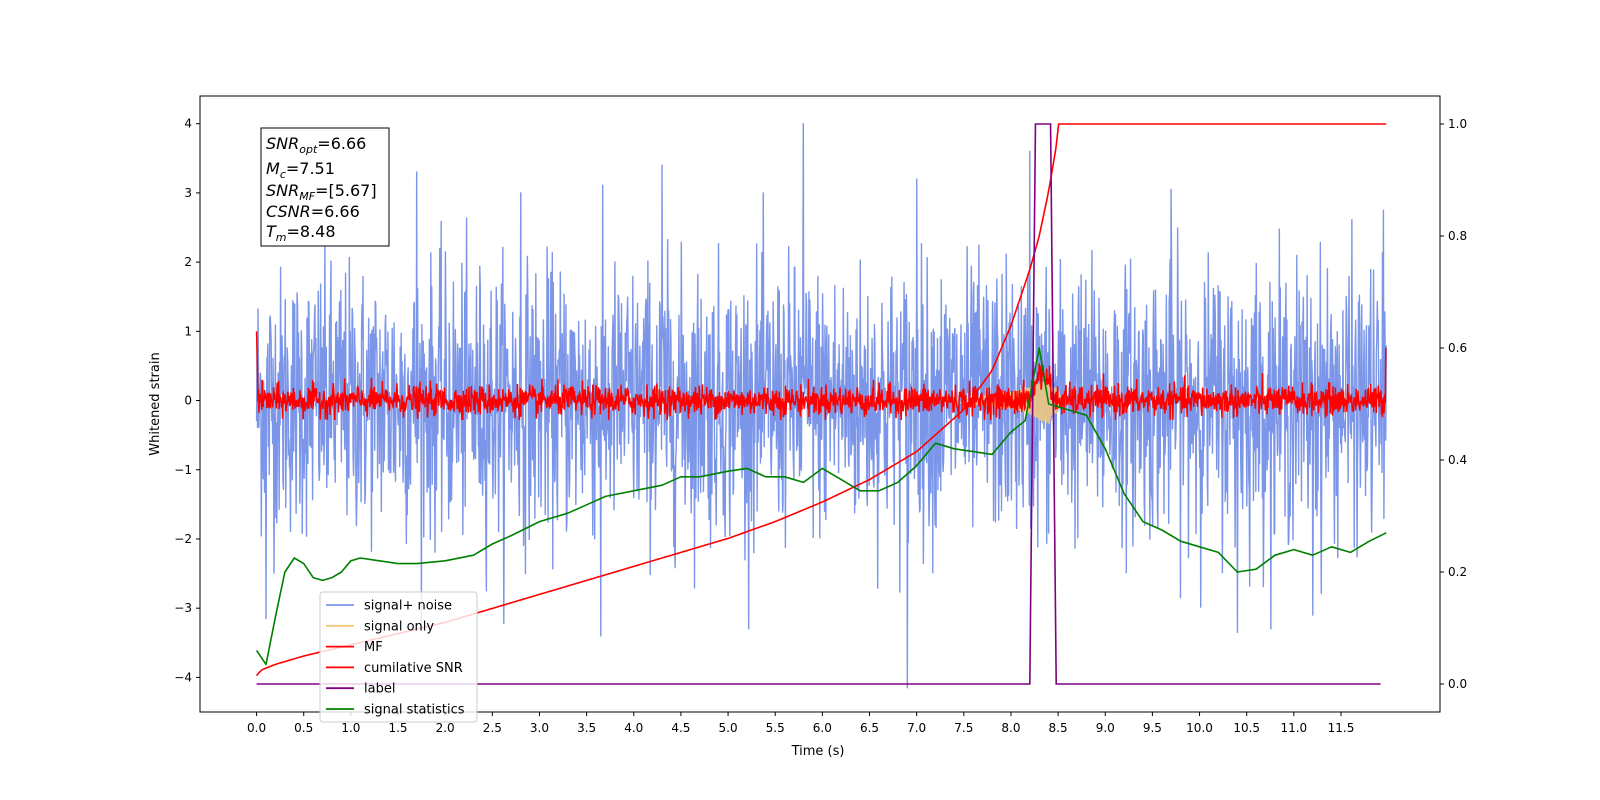  Describe the element at coordinates (586, 728) in the screenshot. I see `x-tick-label: 3.5` at that location.